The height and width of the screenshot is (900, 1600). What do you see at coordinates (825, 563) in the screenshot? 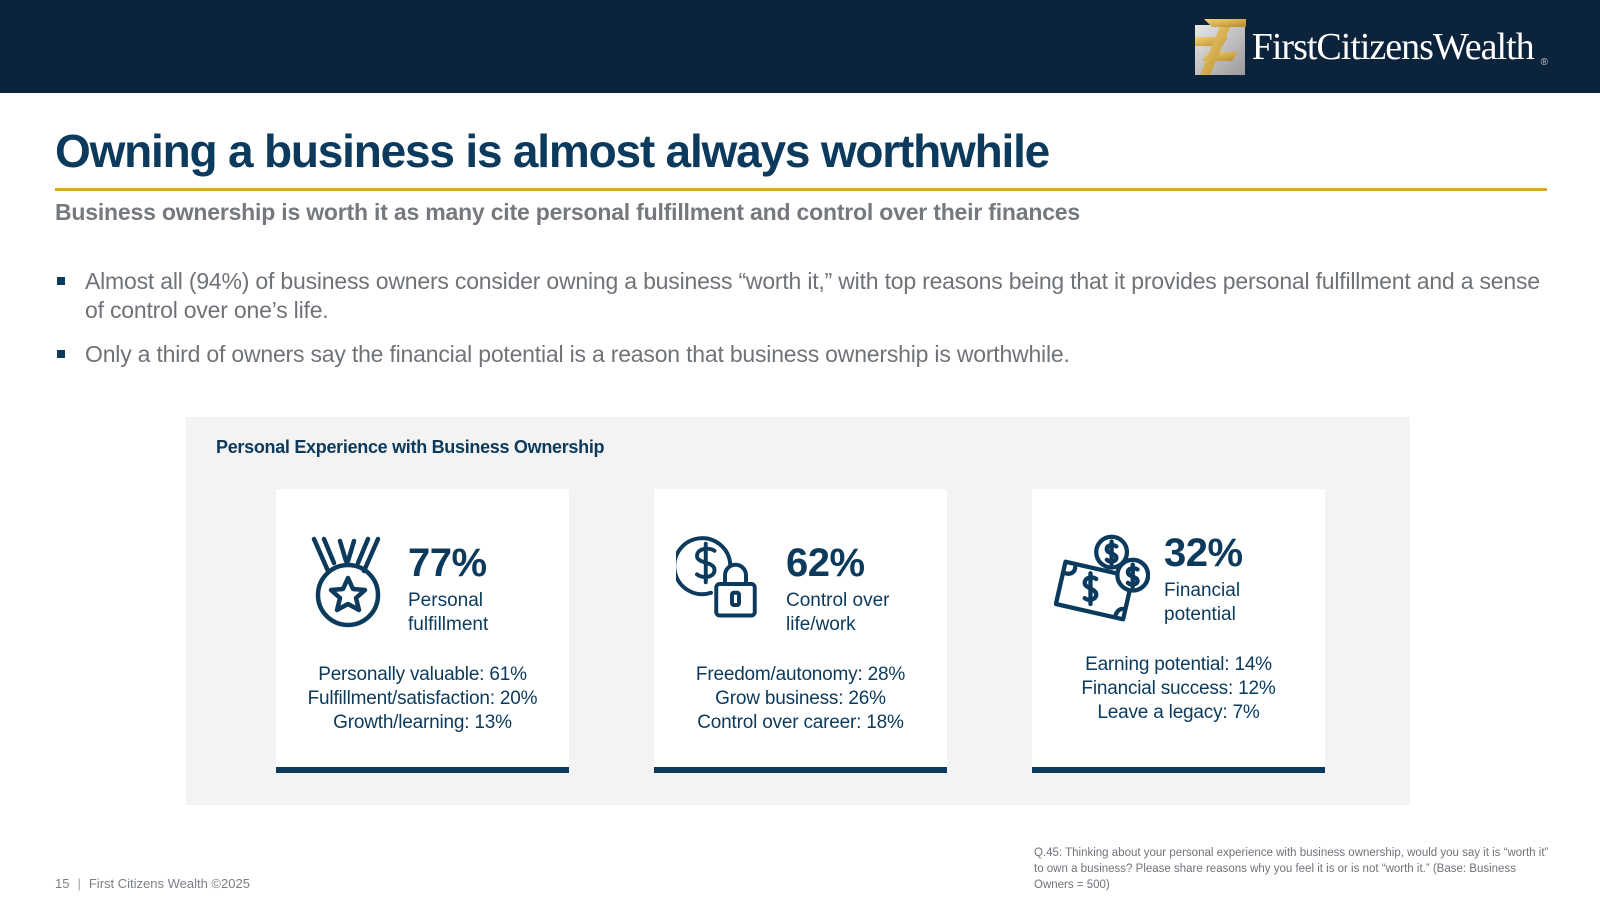
I see `card-percent: 62%` at bounding box center [825, 563].